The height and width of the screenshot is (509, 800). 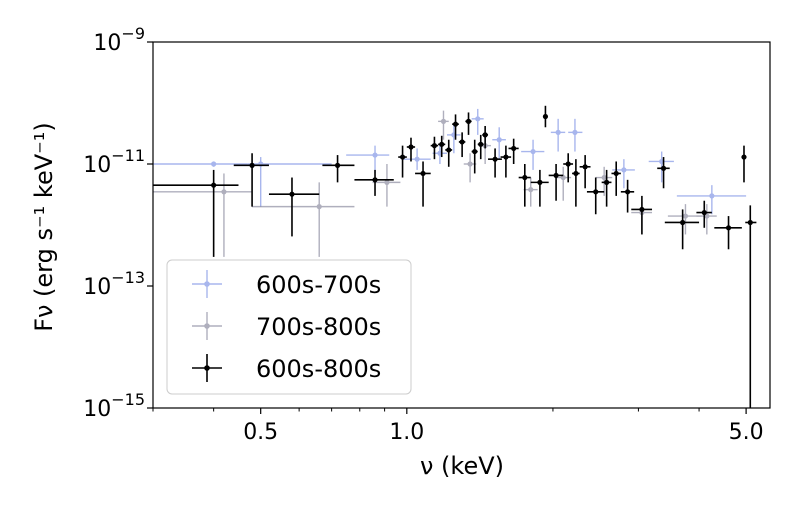 I want to click on legend-box, so click(x=289, y=327).